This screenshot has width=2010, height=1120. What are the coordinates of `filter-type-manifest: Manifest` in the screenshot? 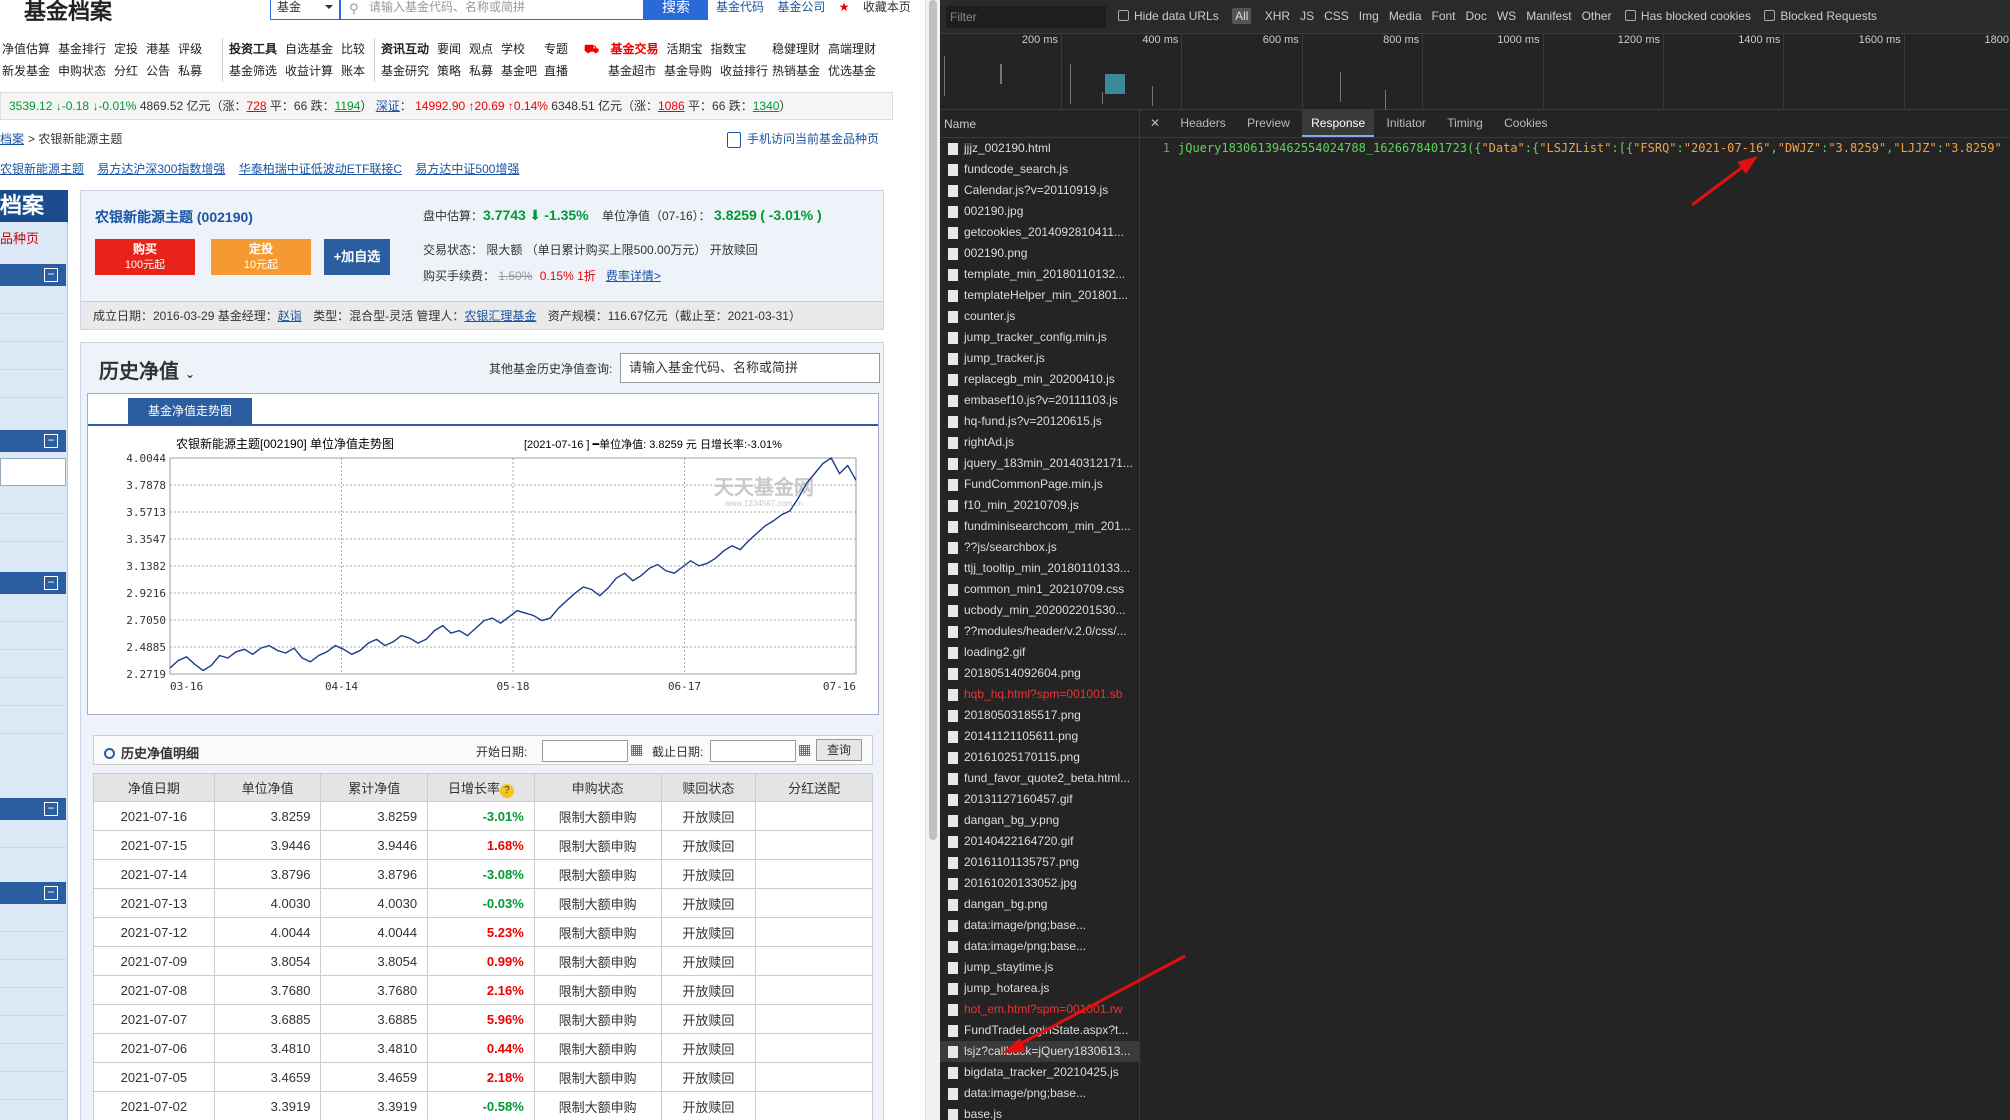 It's located at (1549, 16).